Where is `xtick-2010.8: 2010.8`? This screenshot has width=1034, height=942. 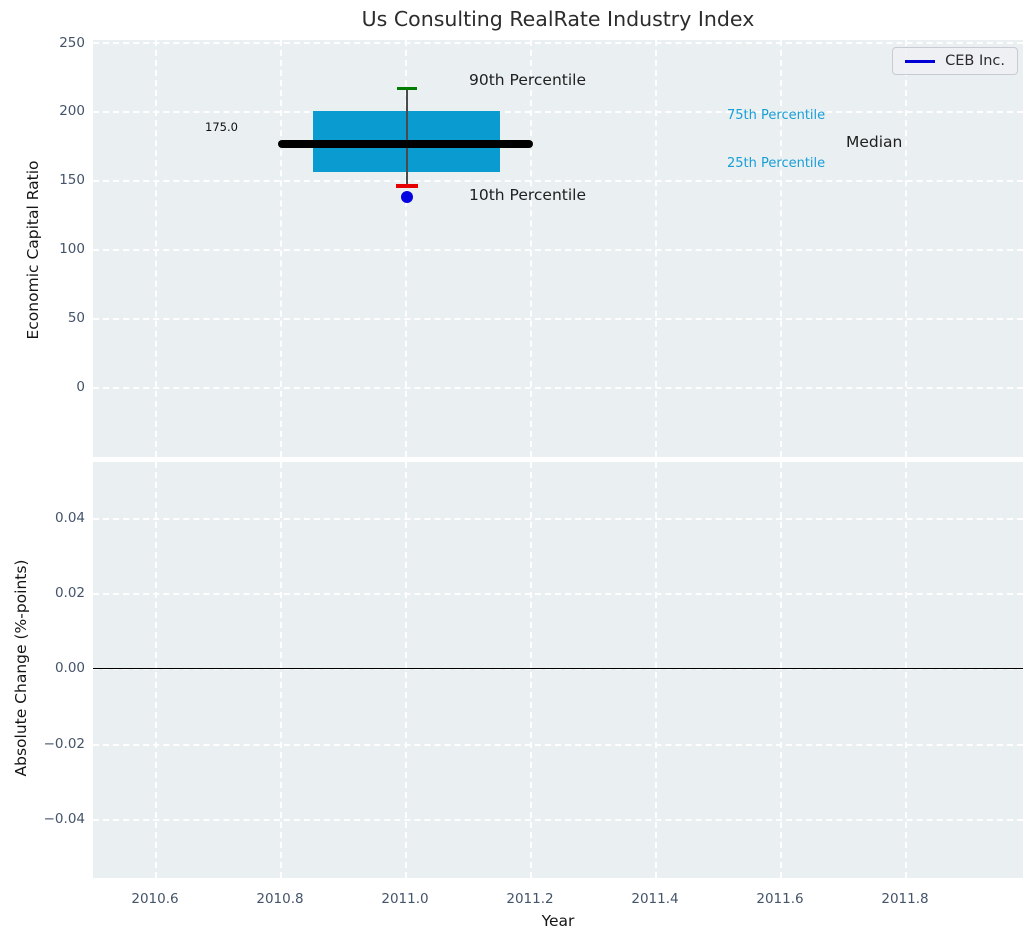 xtick-2010.8: 2010.8 is located at coordinates (280, 899).